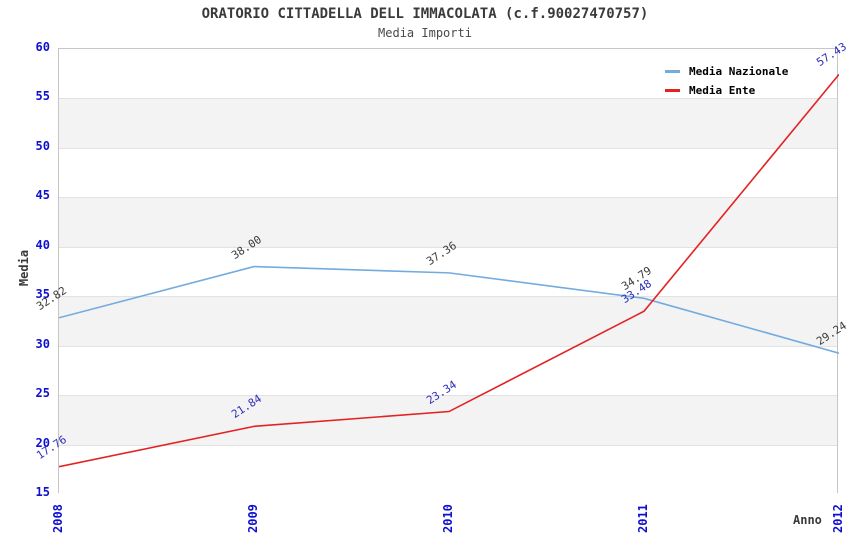  What do you see at coordinates (643, 518) in the screenshot?
I see `x-tick-label: 2011` at bounding box center [643, 518].